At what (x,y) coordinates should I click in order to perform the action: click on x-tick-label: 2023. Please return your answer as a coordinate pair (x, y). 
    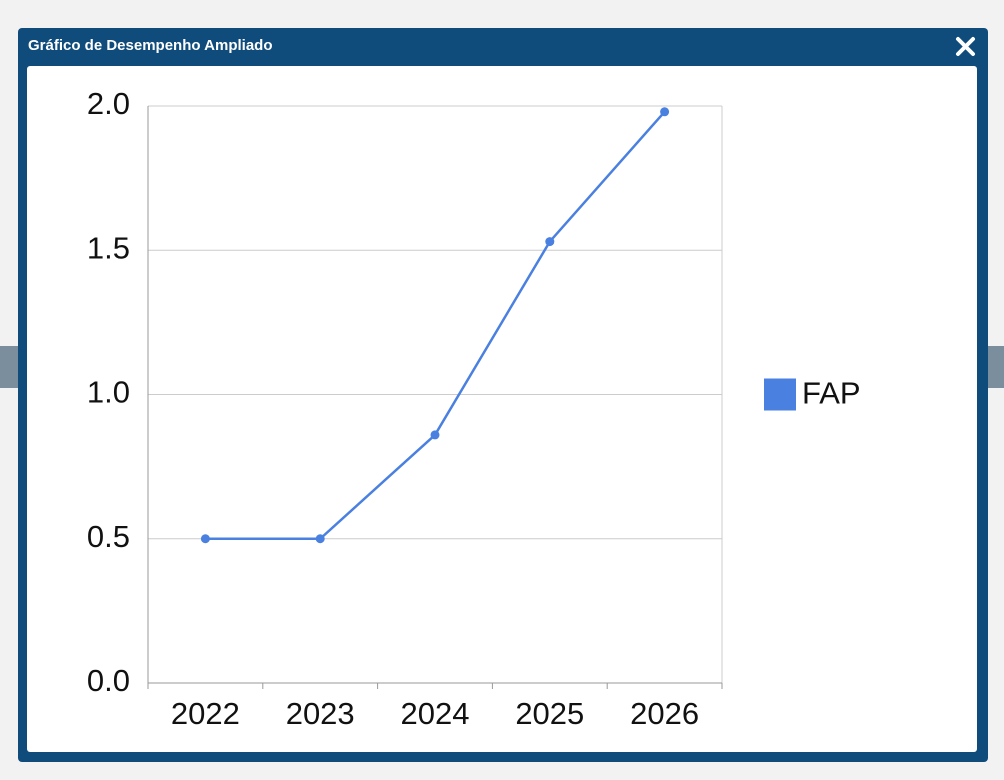
    Looking at the image, I should click on (320, 713).